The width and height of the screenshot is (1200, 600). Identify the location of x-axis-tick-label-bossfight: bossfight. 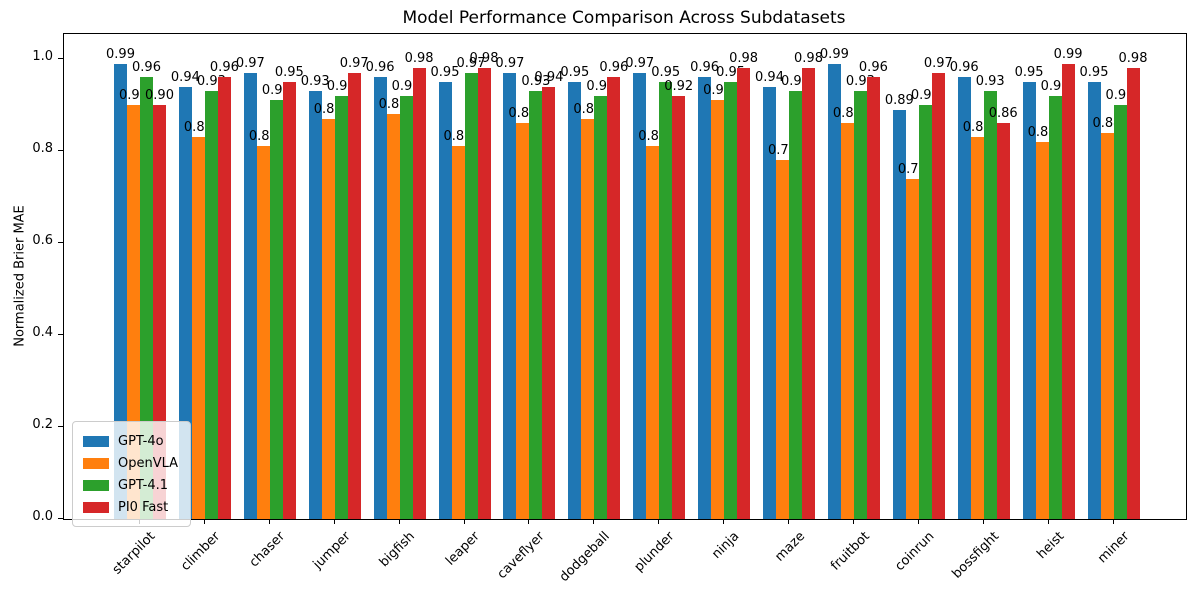
(976, 555).